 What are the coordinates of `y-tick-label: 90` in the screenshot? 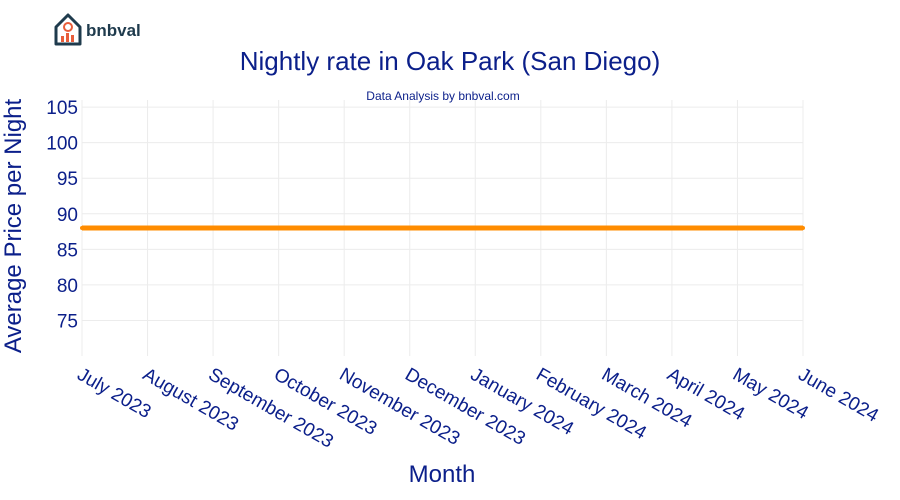 It's located at (67, 215).